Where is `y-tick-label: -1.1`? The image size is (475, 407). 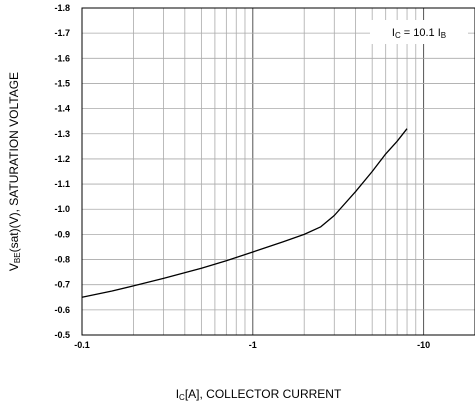
y-tick-label: -1.1 is located at coordinates (62, 184).